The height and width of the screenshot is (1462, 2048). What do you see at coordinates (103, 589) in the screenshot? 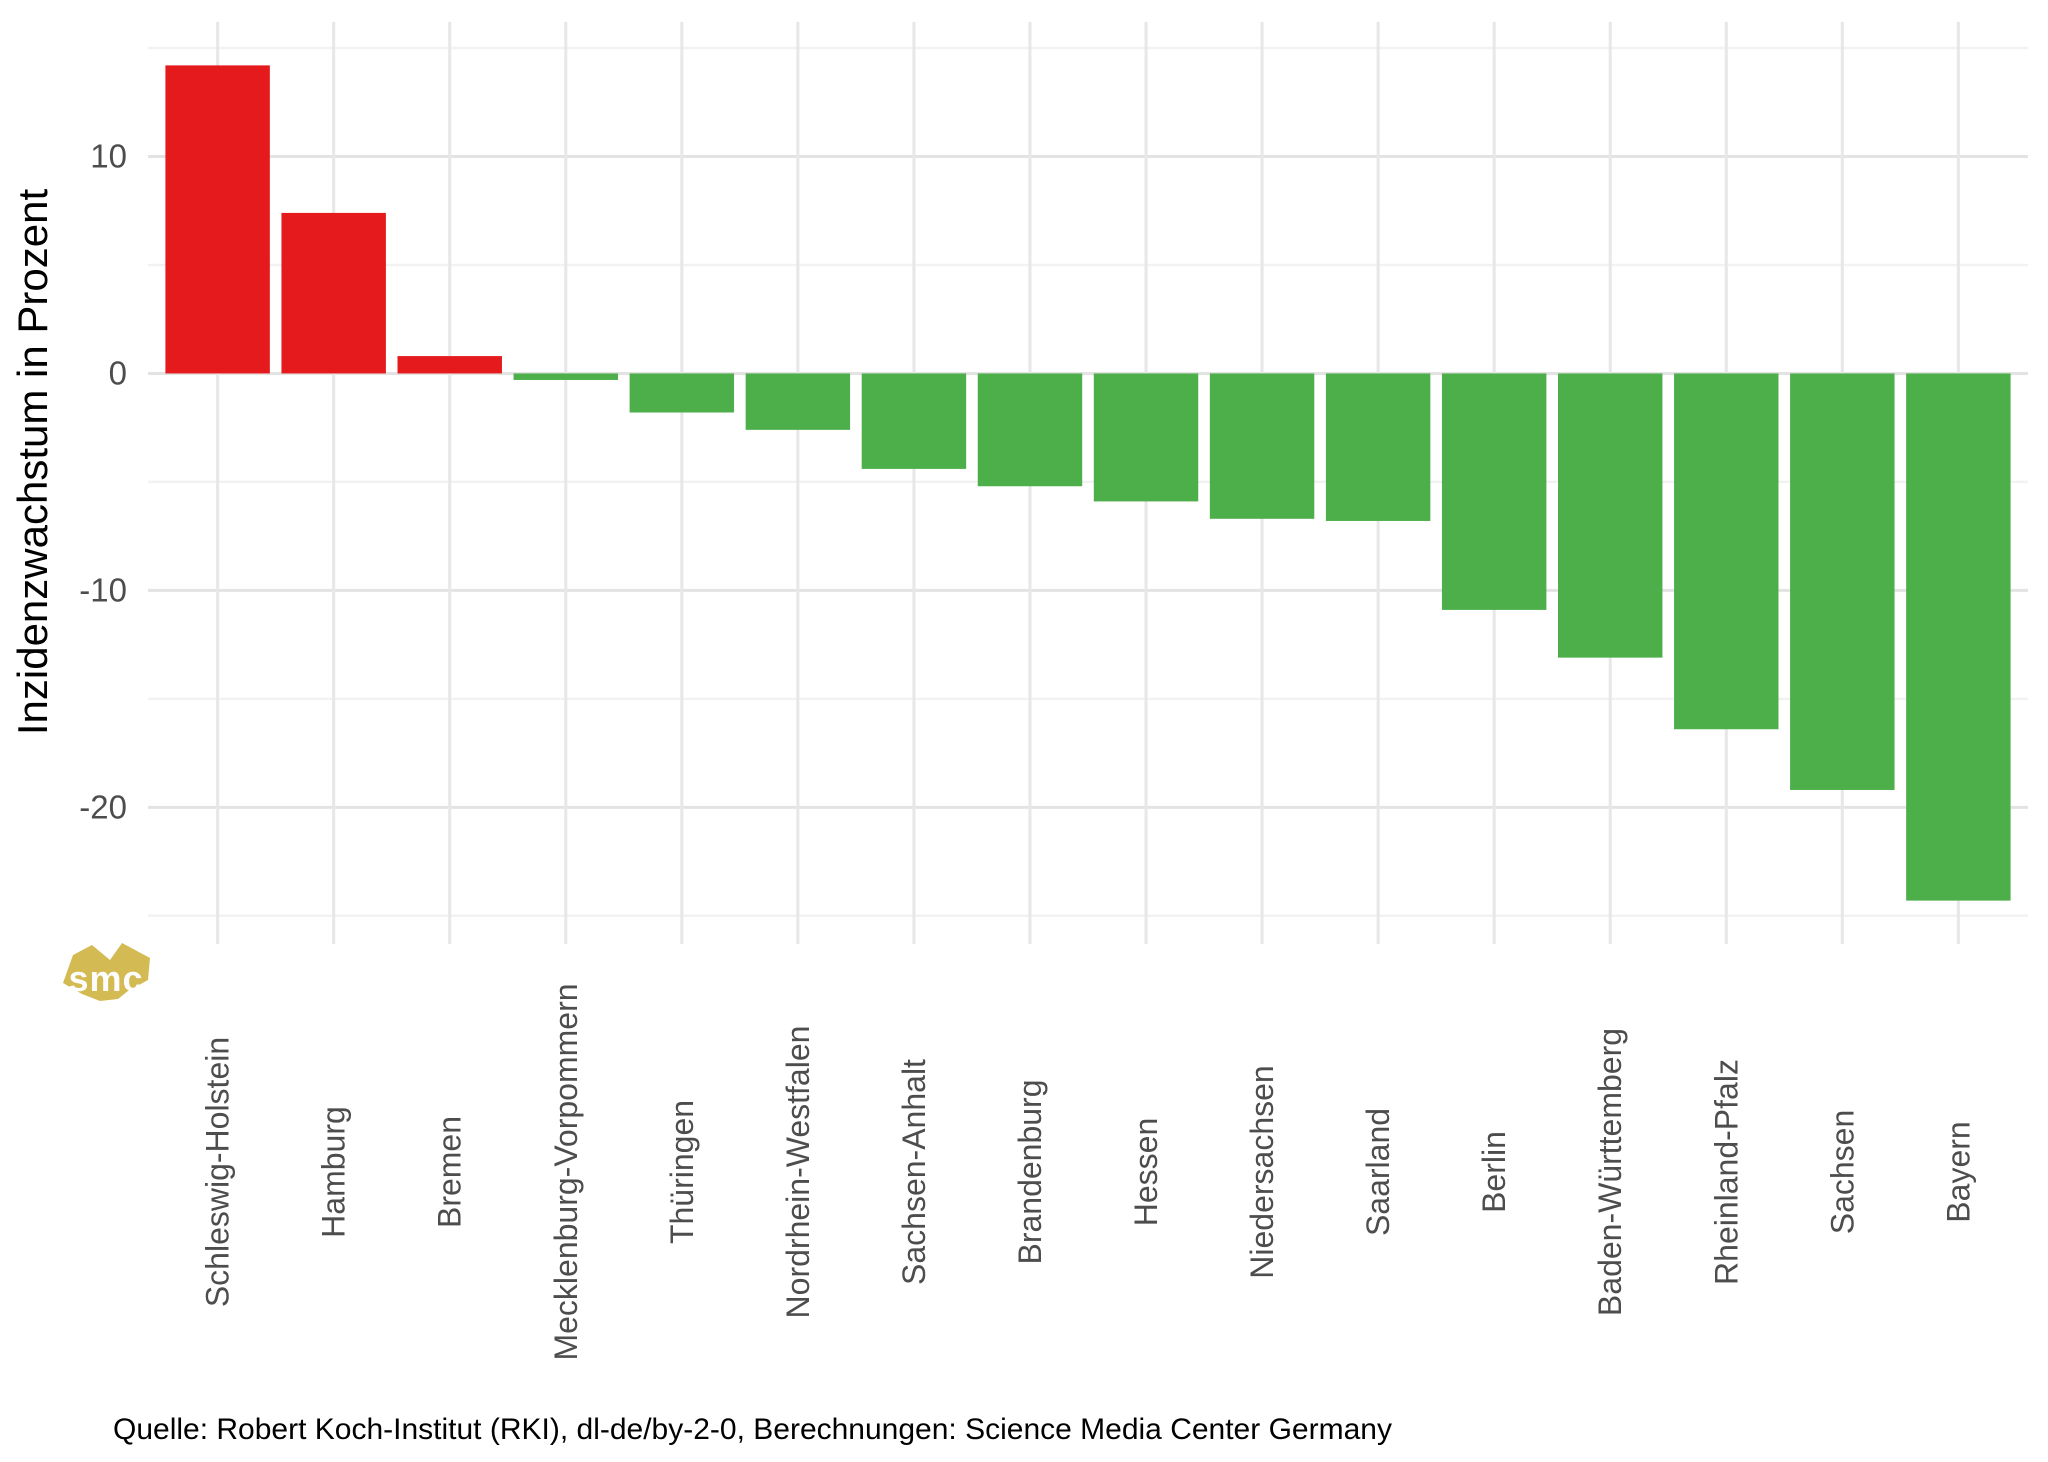
I see `y-tick-label: -10` at bounding box center [103, 589].